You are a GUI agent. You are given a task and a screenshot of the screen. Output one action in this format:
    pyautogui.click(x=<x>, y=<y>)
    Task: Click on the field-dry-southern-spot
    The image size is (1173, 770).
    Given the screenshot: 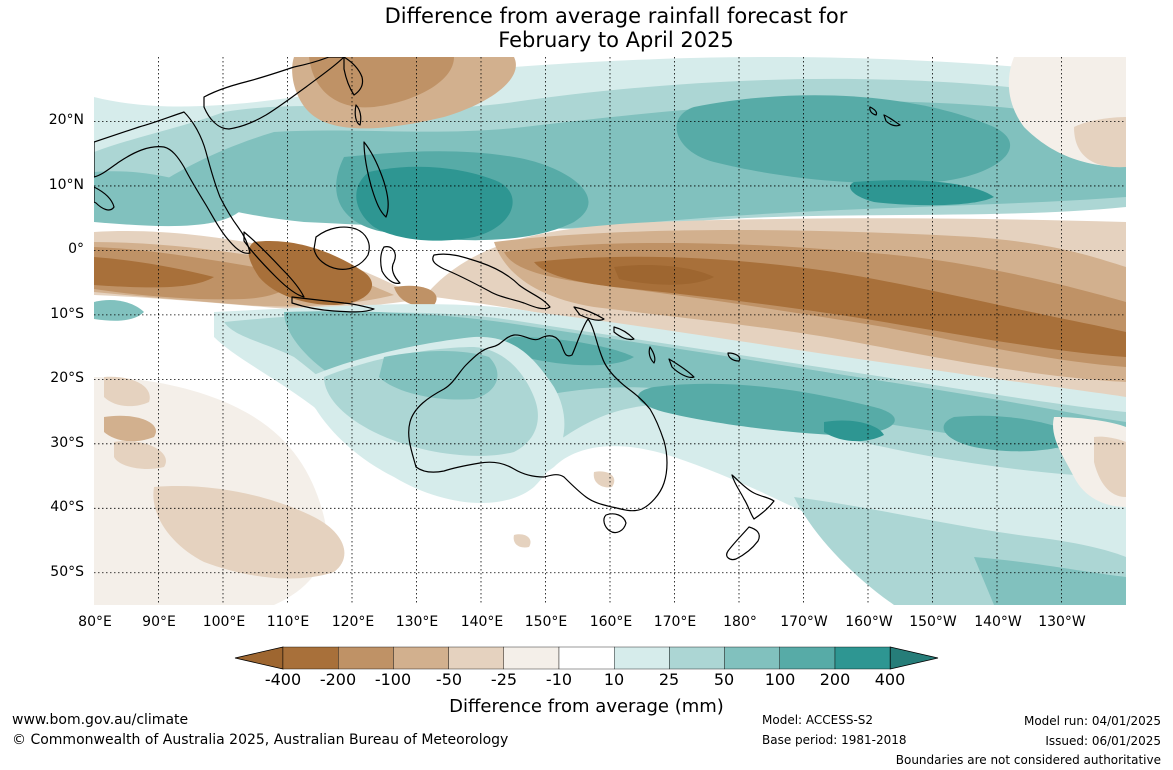 What is the action you would take?
    pyautogui.click(x=604, y=479)
    